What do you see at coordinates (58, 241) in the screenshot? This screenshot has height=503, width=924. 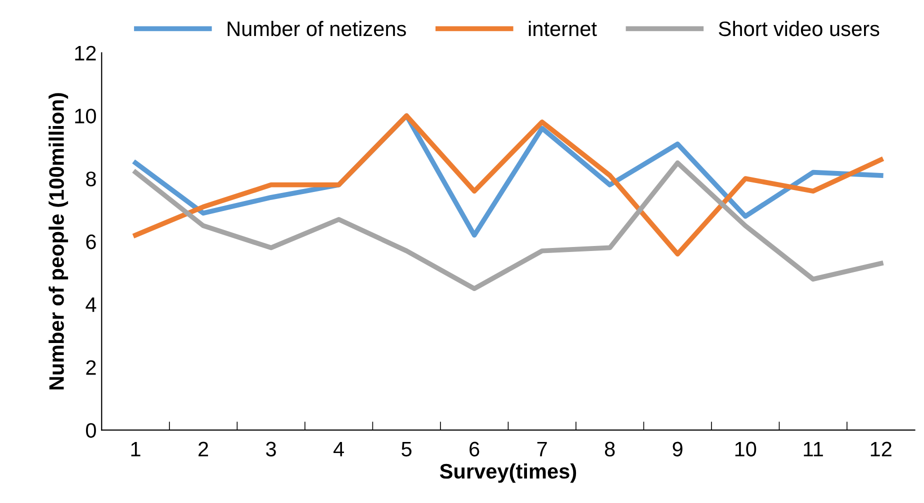 I see `y-axis-title: Number of people (100million)` at bounding box center [58, 241].